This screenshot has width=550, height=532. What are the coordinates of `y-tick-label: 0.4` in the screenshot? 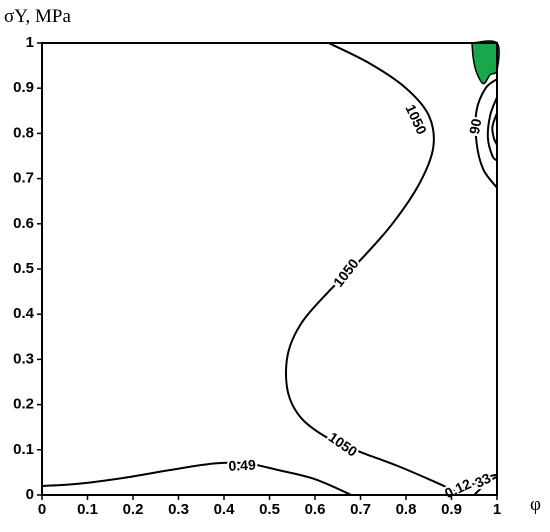 It's located at (24, 313).